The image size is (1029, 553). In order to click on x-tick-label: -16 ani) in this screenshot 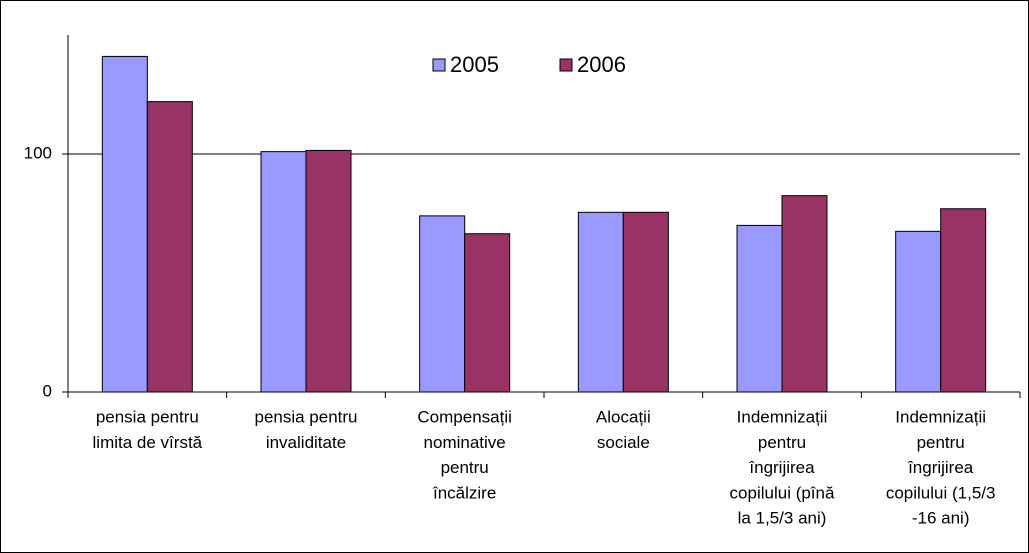, I will do `click(941, 518)`.